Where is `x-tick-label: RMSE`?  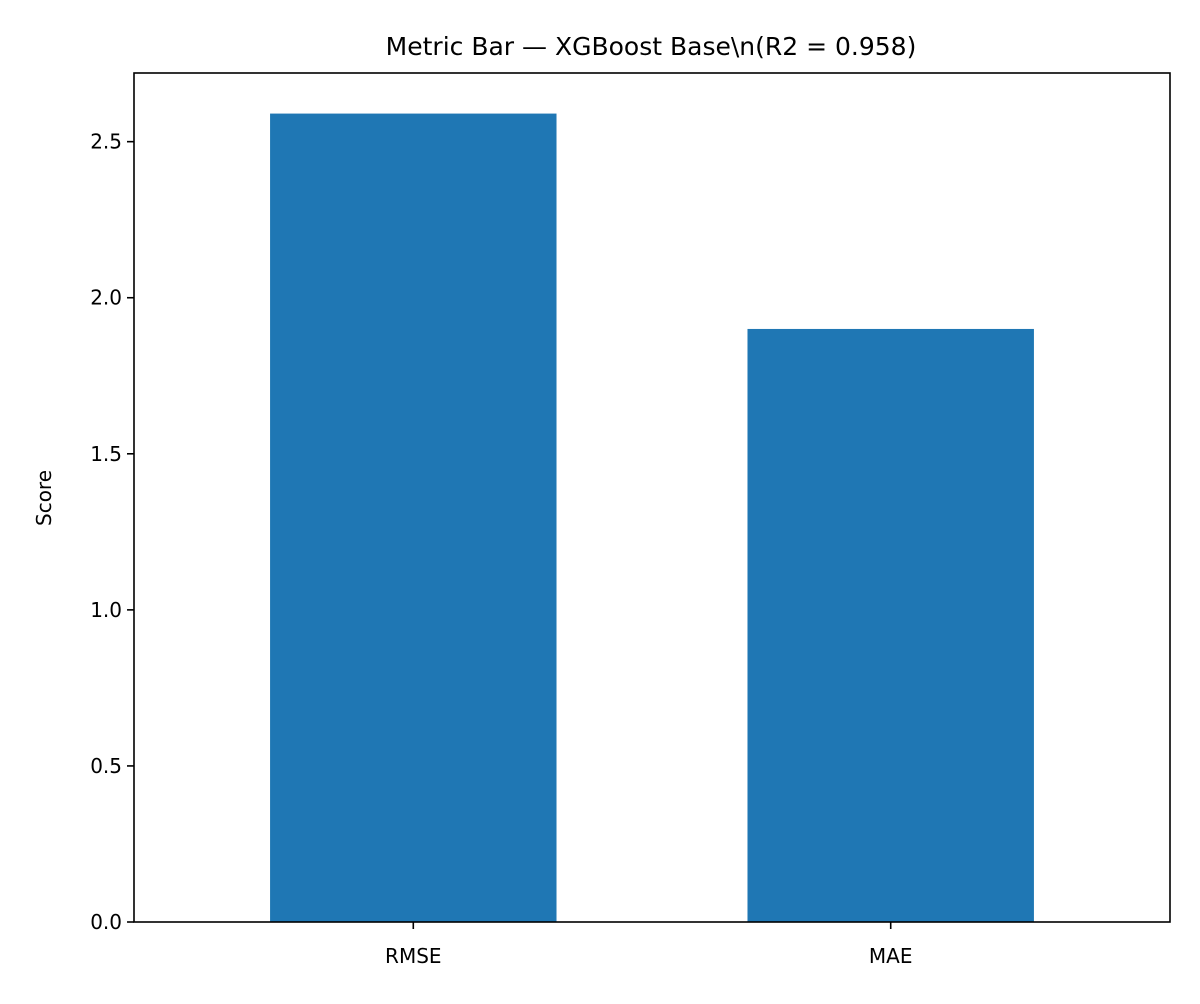 x-tick-label: RMSE is located at coordinates (413, 956).